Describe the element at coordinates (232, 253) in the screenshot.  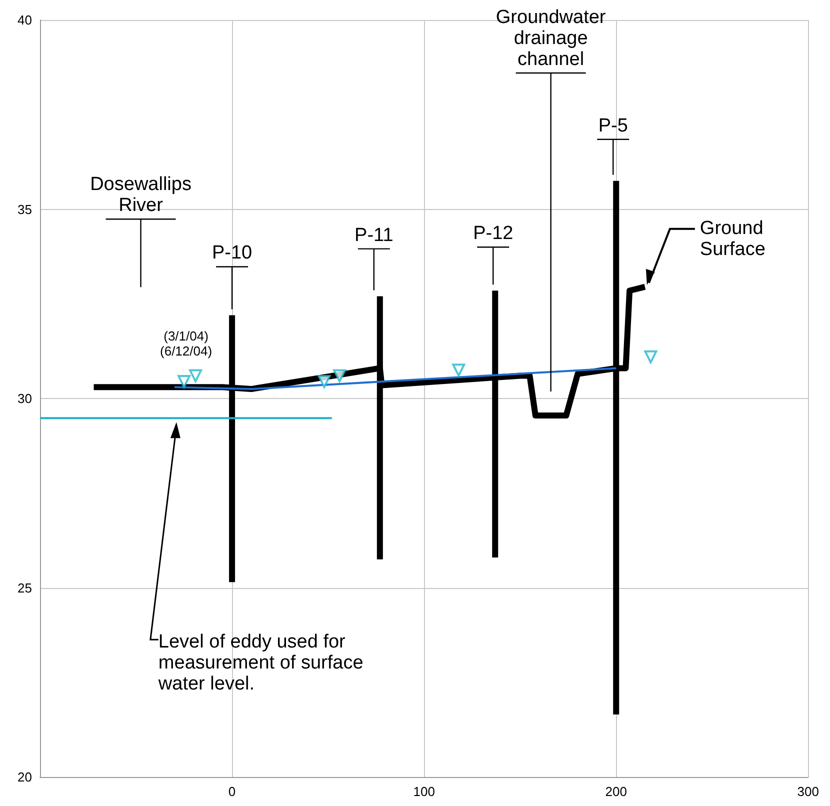
I see `annotation: P-10` at that location.